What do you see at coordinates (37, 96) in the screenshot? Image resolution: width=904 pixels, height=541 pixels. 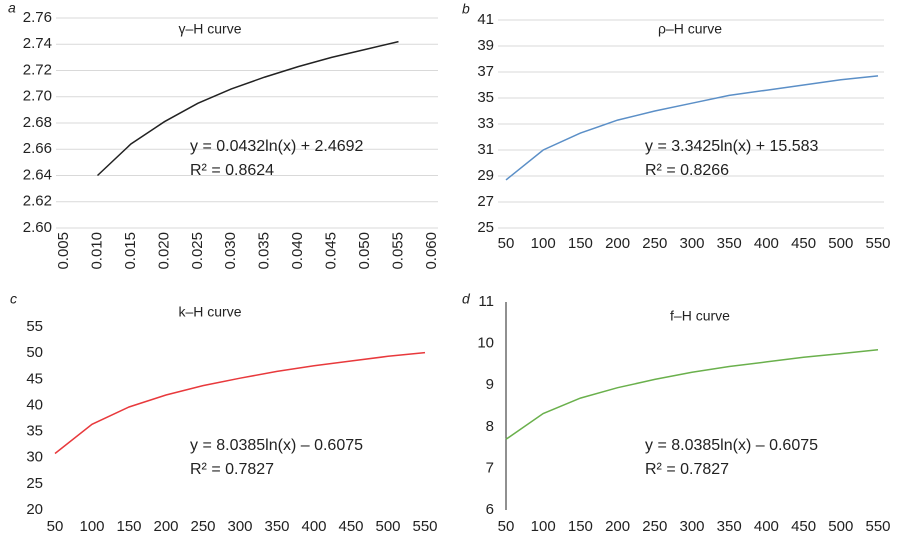 I see `y-tick-label: 2.70` at bounding box center [37, 96].